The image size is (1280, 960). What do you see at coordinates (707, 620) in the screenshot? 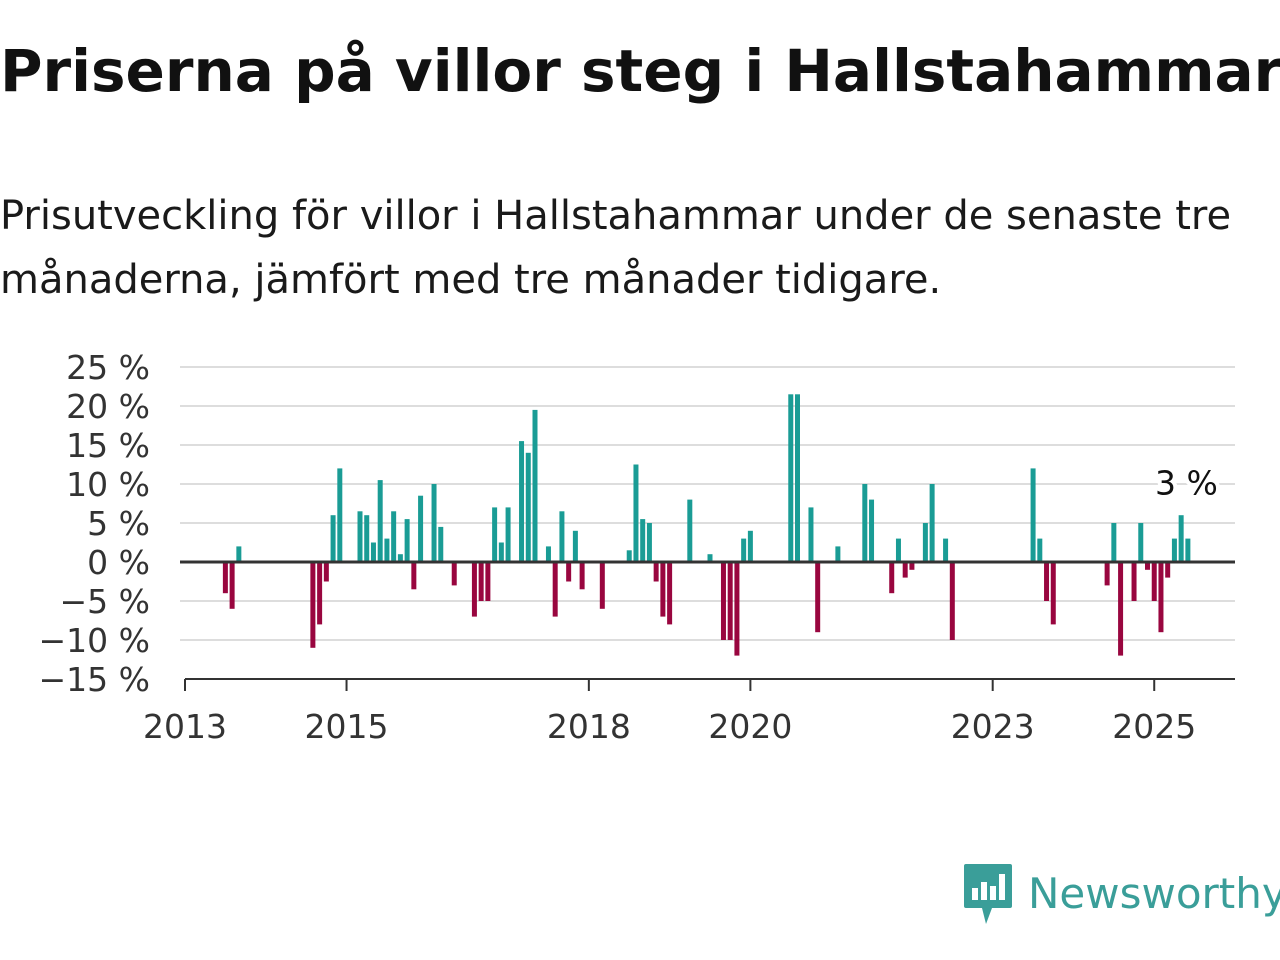
I see `axes` at bounding box center [707, 620].